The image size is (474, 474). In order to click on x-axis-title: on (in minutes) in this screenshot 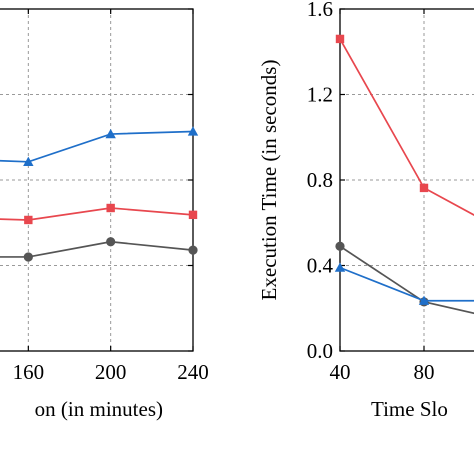, I will do `click(99, 409)`.